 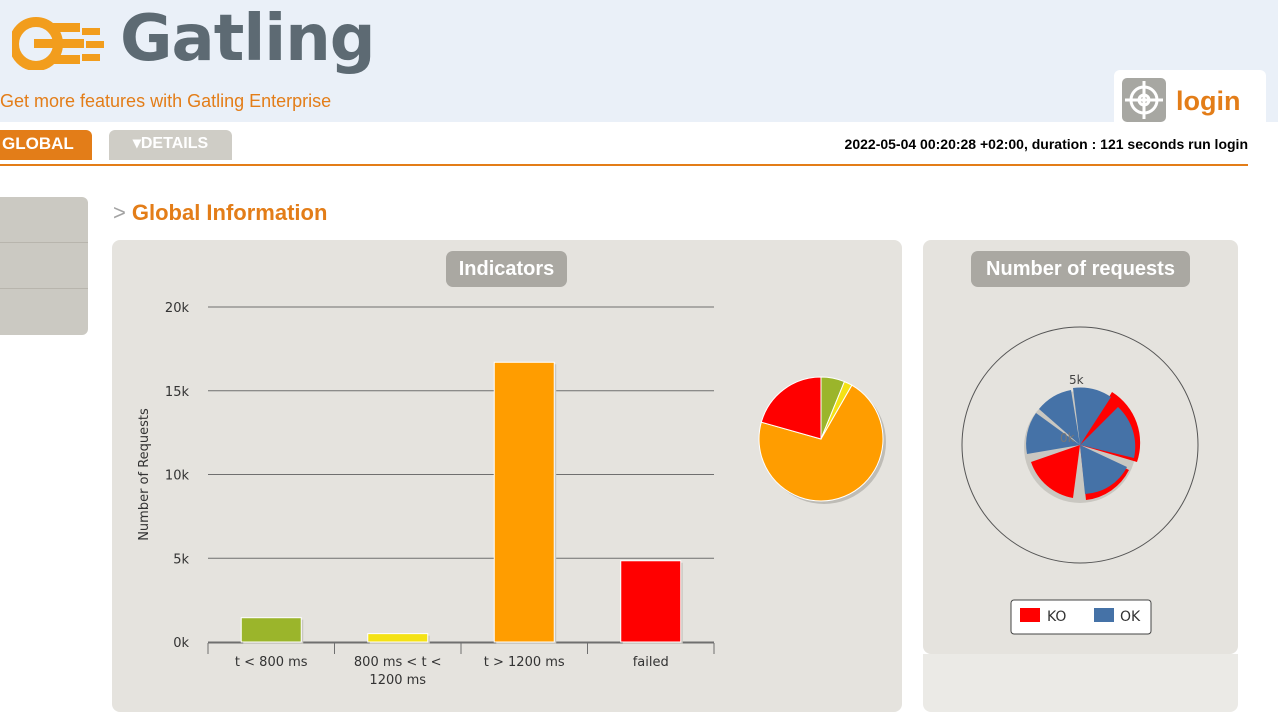 What do you see at coordinates (181, 559) in the screenshot?
I see `y-tick-label: 5k` at bounding box center [181, 559].